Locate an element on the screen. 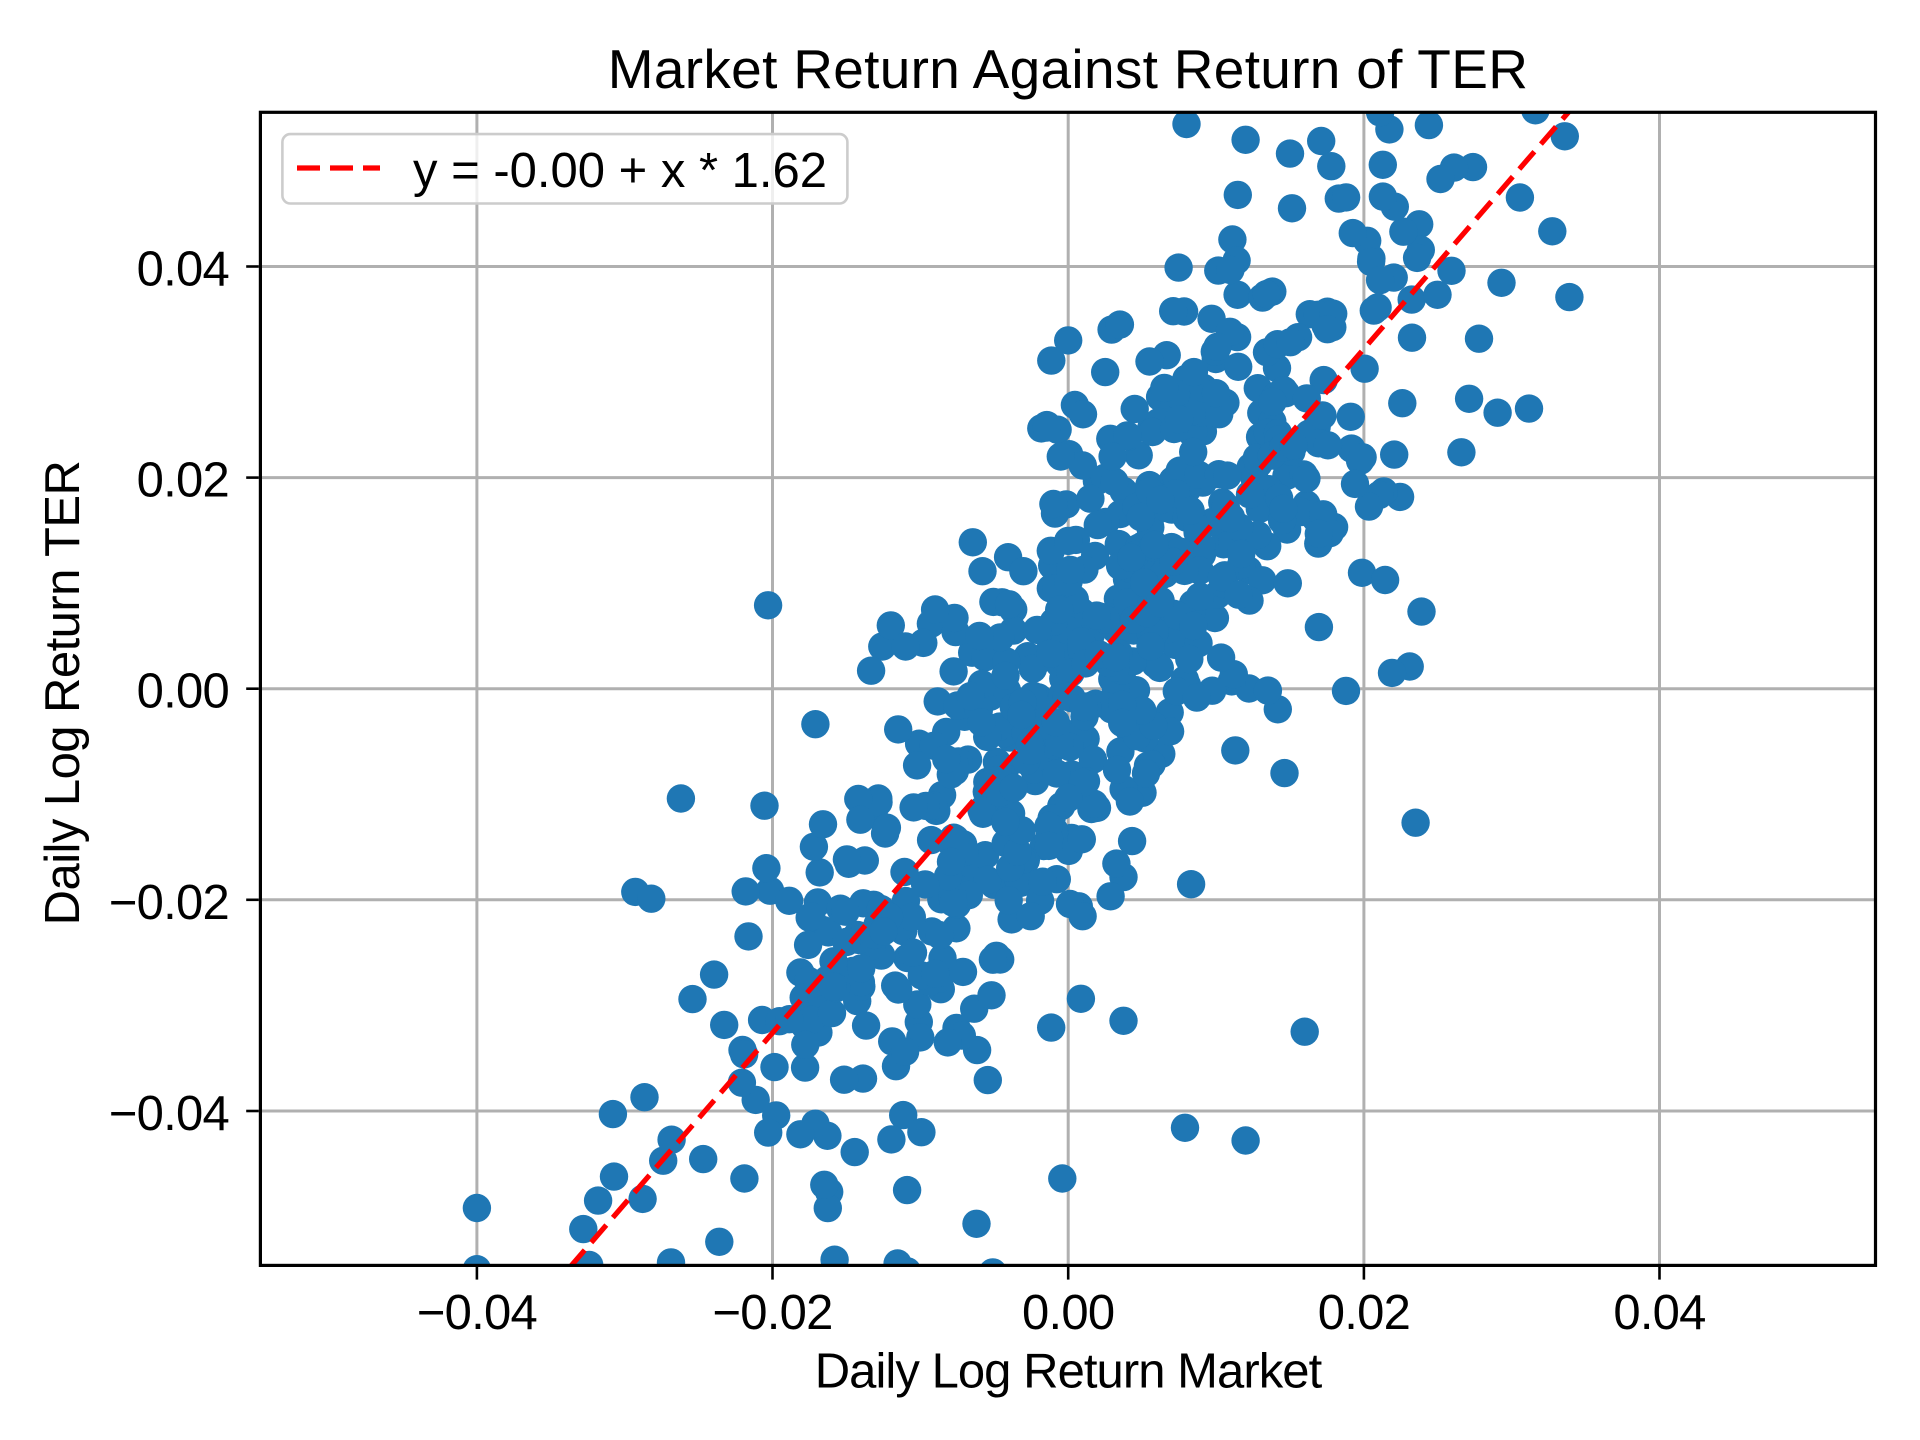  svg-text: Daily Log Return Market is located at coordinates (1069, 1372).